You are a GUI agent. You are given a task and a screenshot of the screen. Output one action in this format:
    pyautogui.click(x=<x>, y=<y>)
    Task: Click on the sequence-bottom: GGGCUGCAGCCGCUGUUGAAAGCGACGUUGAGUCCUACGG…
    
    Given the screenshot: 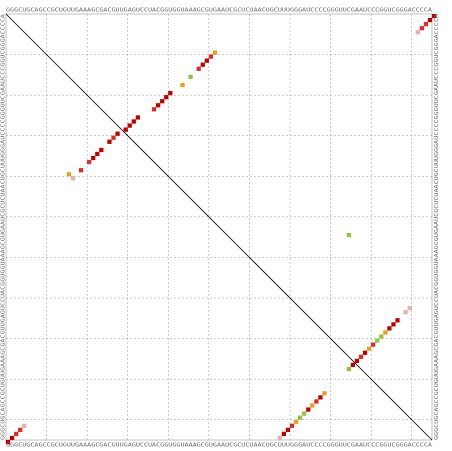 What is the action you would take?
    pyautogui.click(x=219, y=446)
    